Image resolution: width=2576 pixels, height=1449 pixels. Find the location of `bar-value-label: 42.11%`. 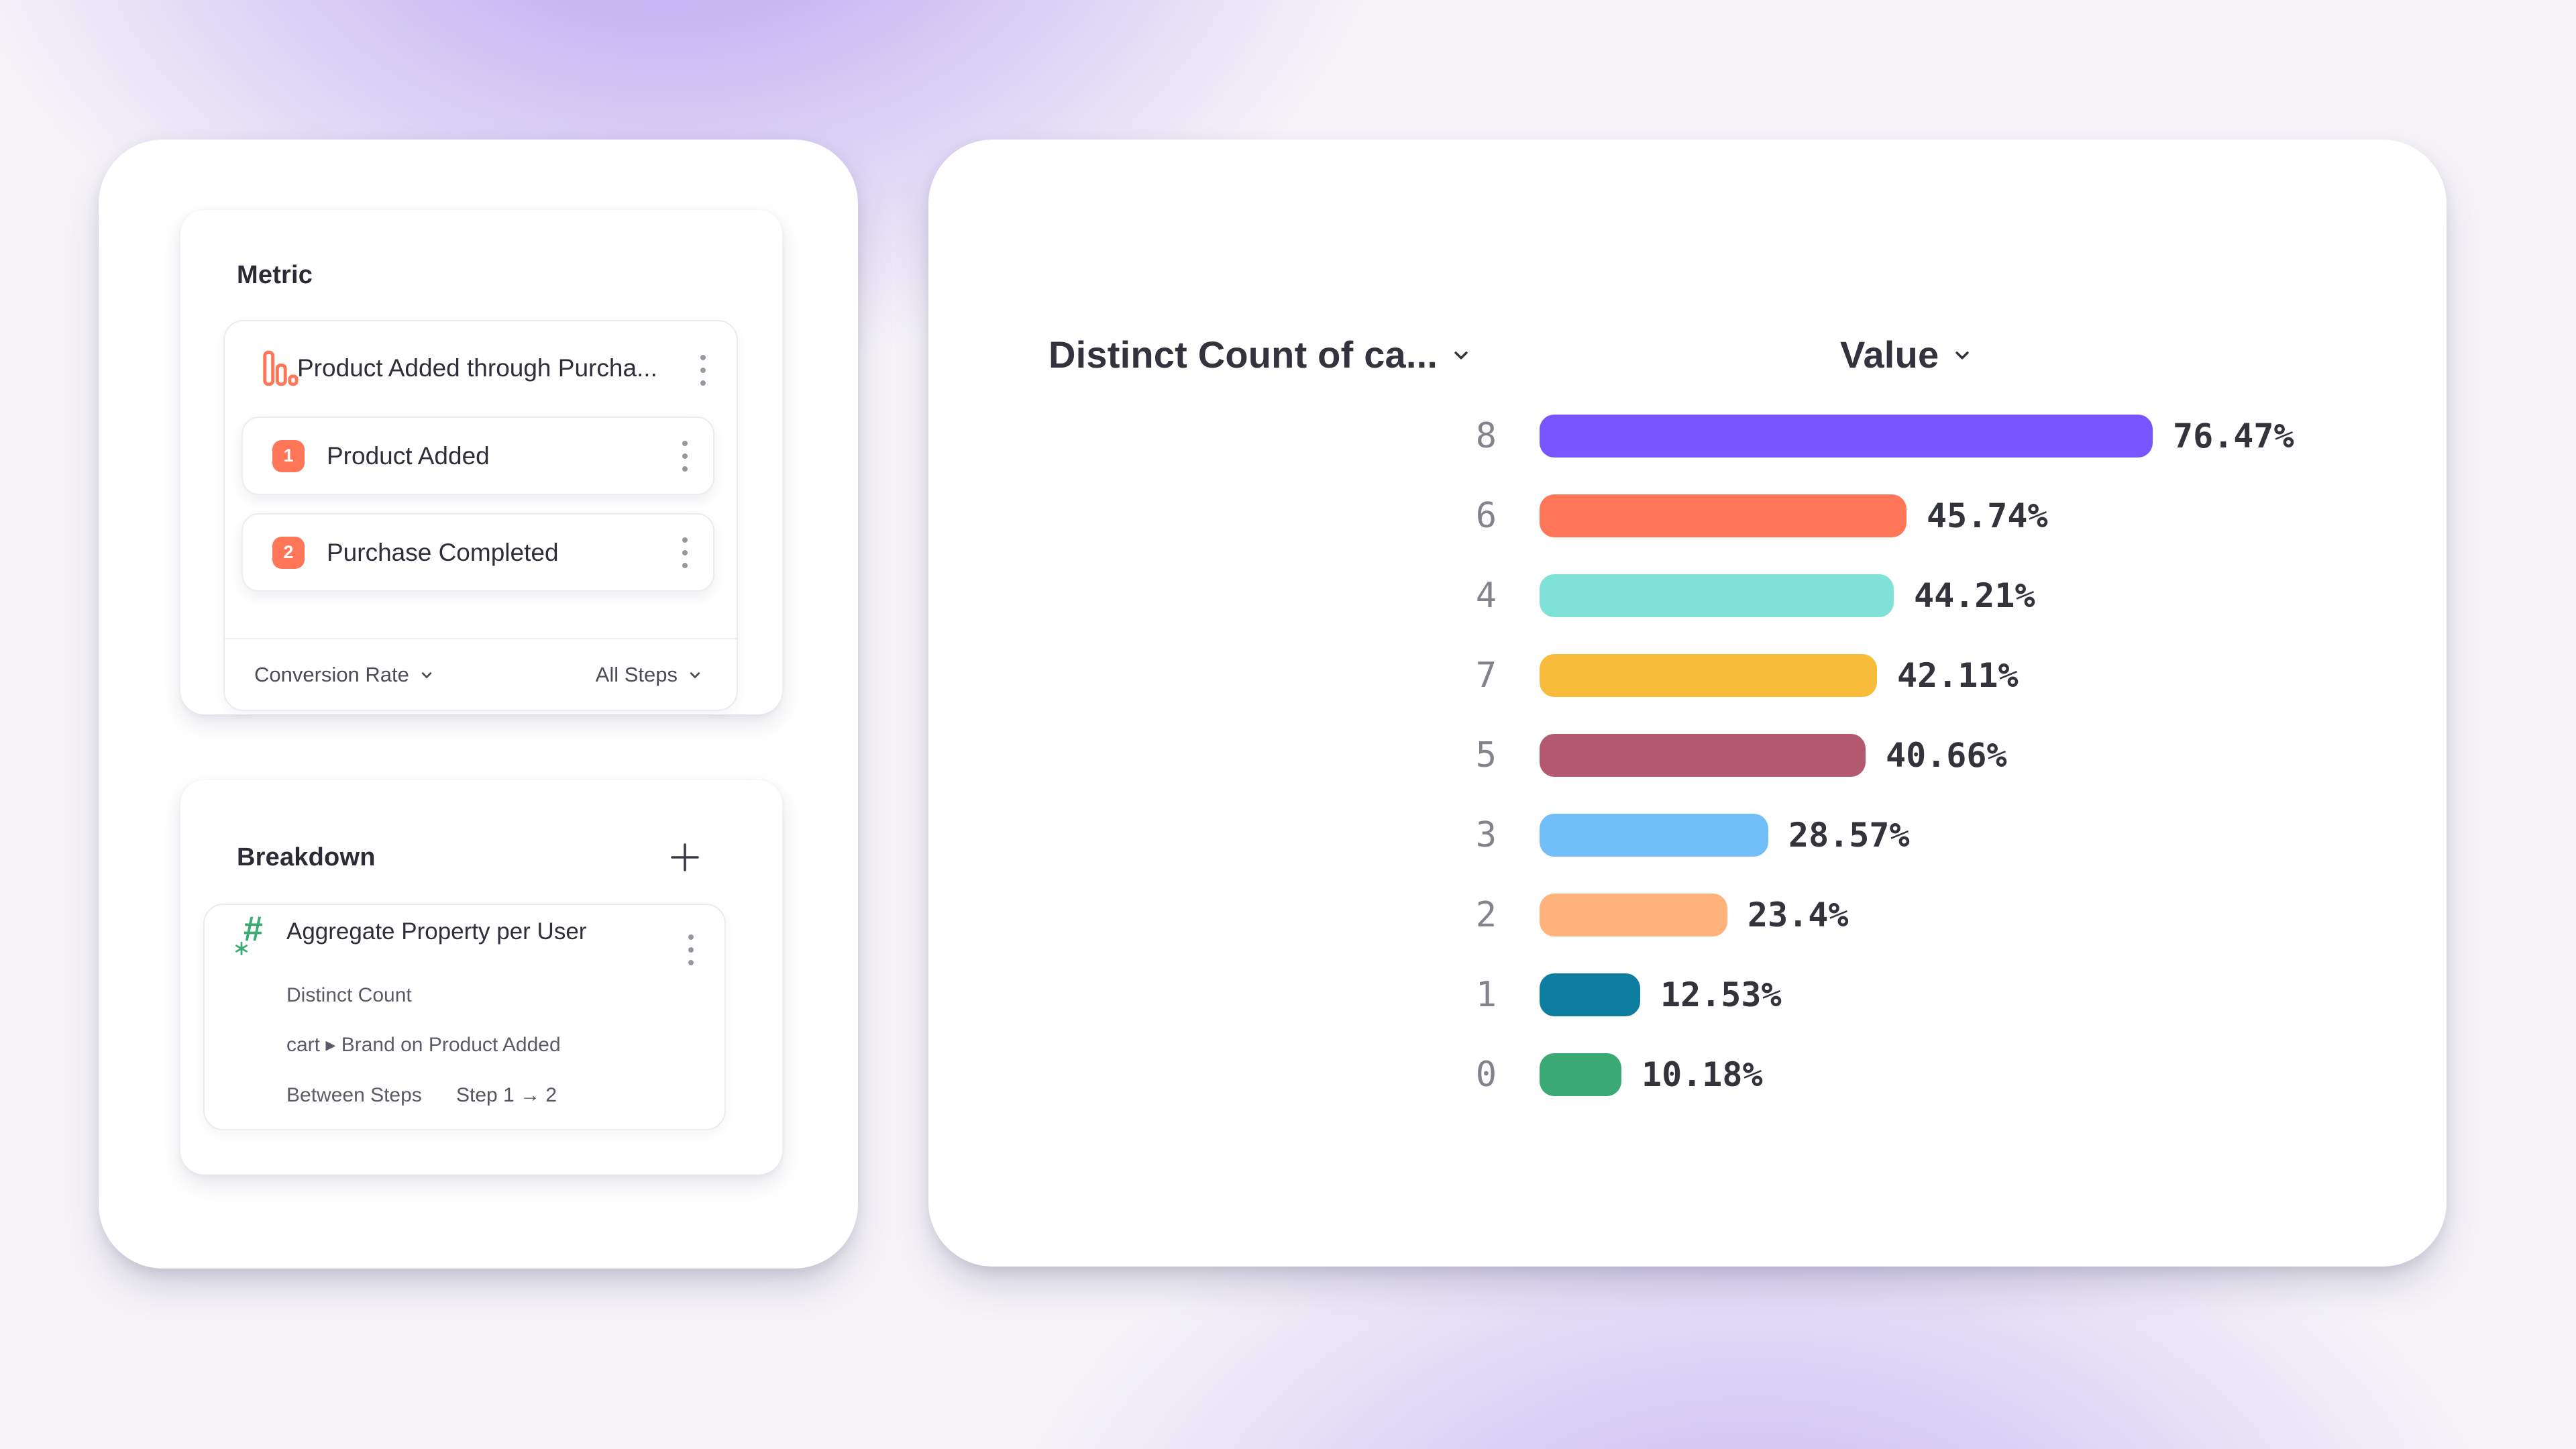

bar-value-label: 42.11% is located at coordinates (1958, 675).